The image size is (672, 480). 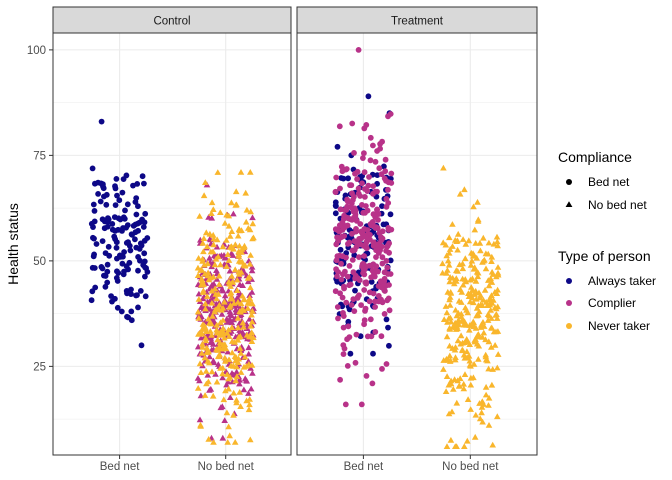 What do you see at coordinates (40, 209) in the screenshot?
I see `y-axis: 25 50 75 100` at bounding box center [40, 209].